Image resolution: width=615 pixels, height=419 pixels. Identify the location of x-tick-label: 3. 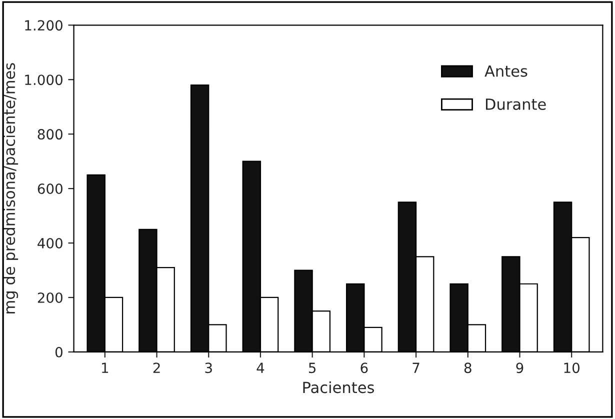
(208, 368).